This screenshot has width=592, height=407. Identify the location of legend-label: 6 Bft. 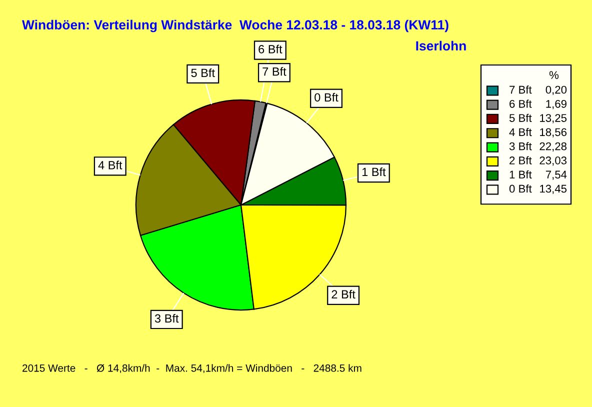
(521, 104).